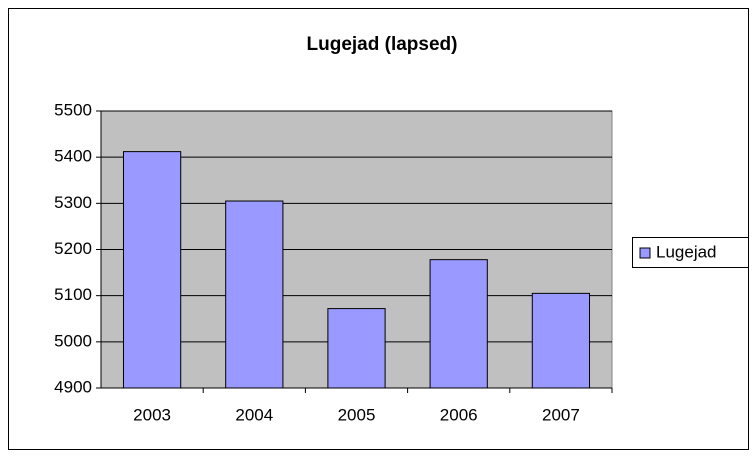 The image size is (752, 462). What do you see at coordinates (73, 386) in the screenshot?
I see `y-tick-label: 4900` at bounding box center [73, 386].